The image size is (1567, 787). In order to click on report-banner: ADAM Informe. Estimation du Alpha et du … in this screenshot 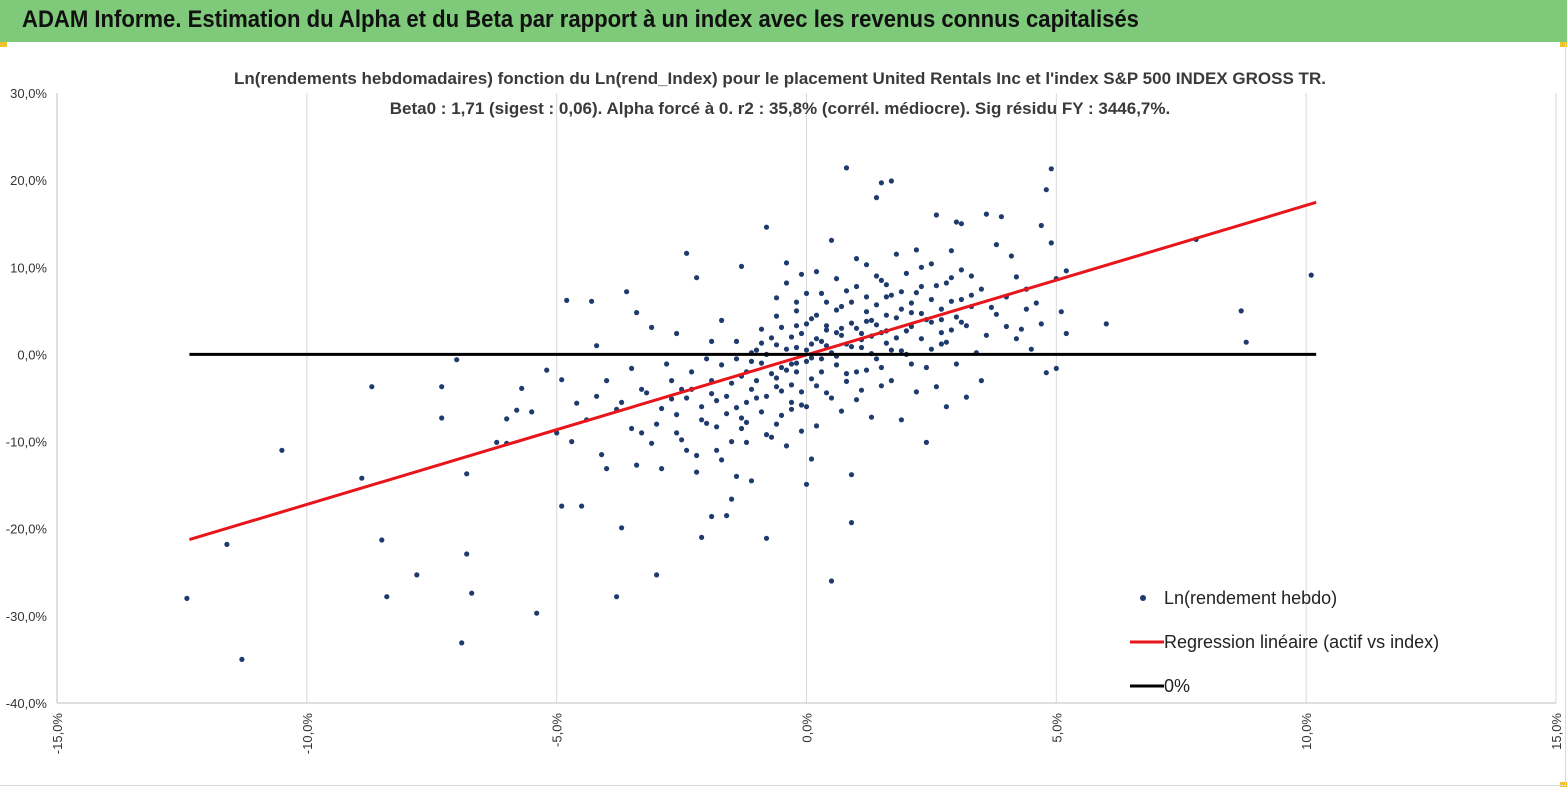, I will do `click(783, 21)`.